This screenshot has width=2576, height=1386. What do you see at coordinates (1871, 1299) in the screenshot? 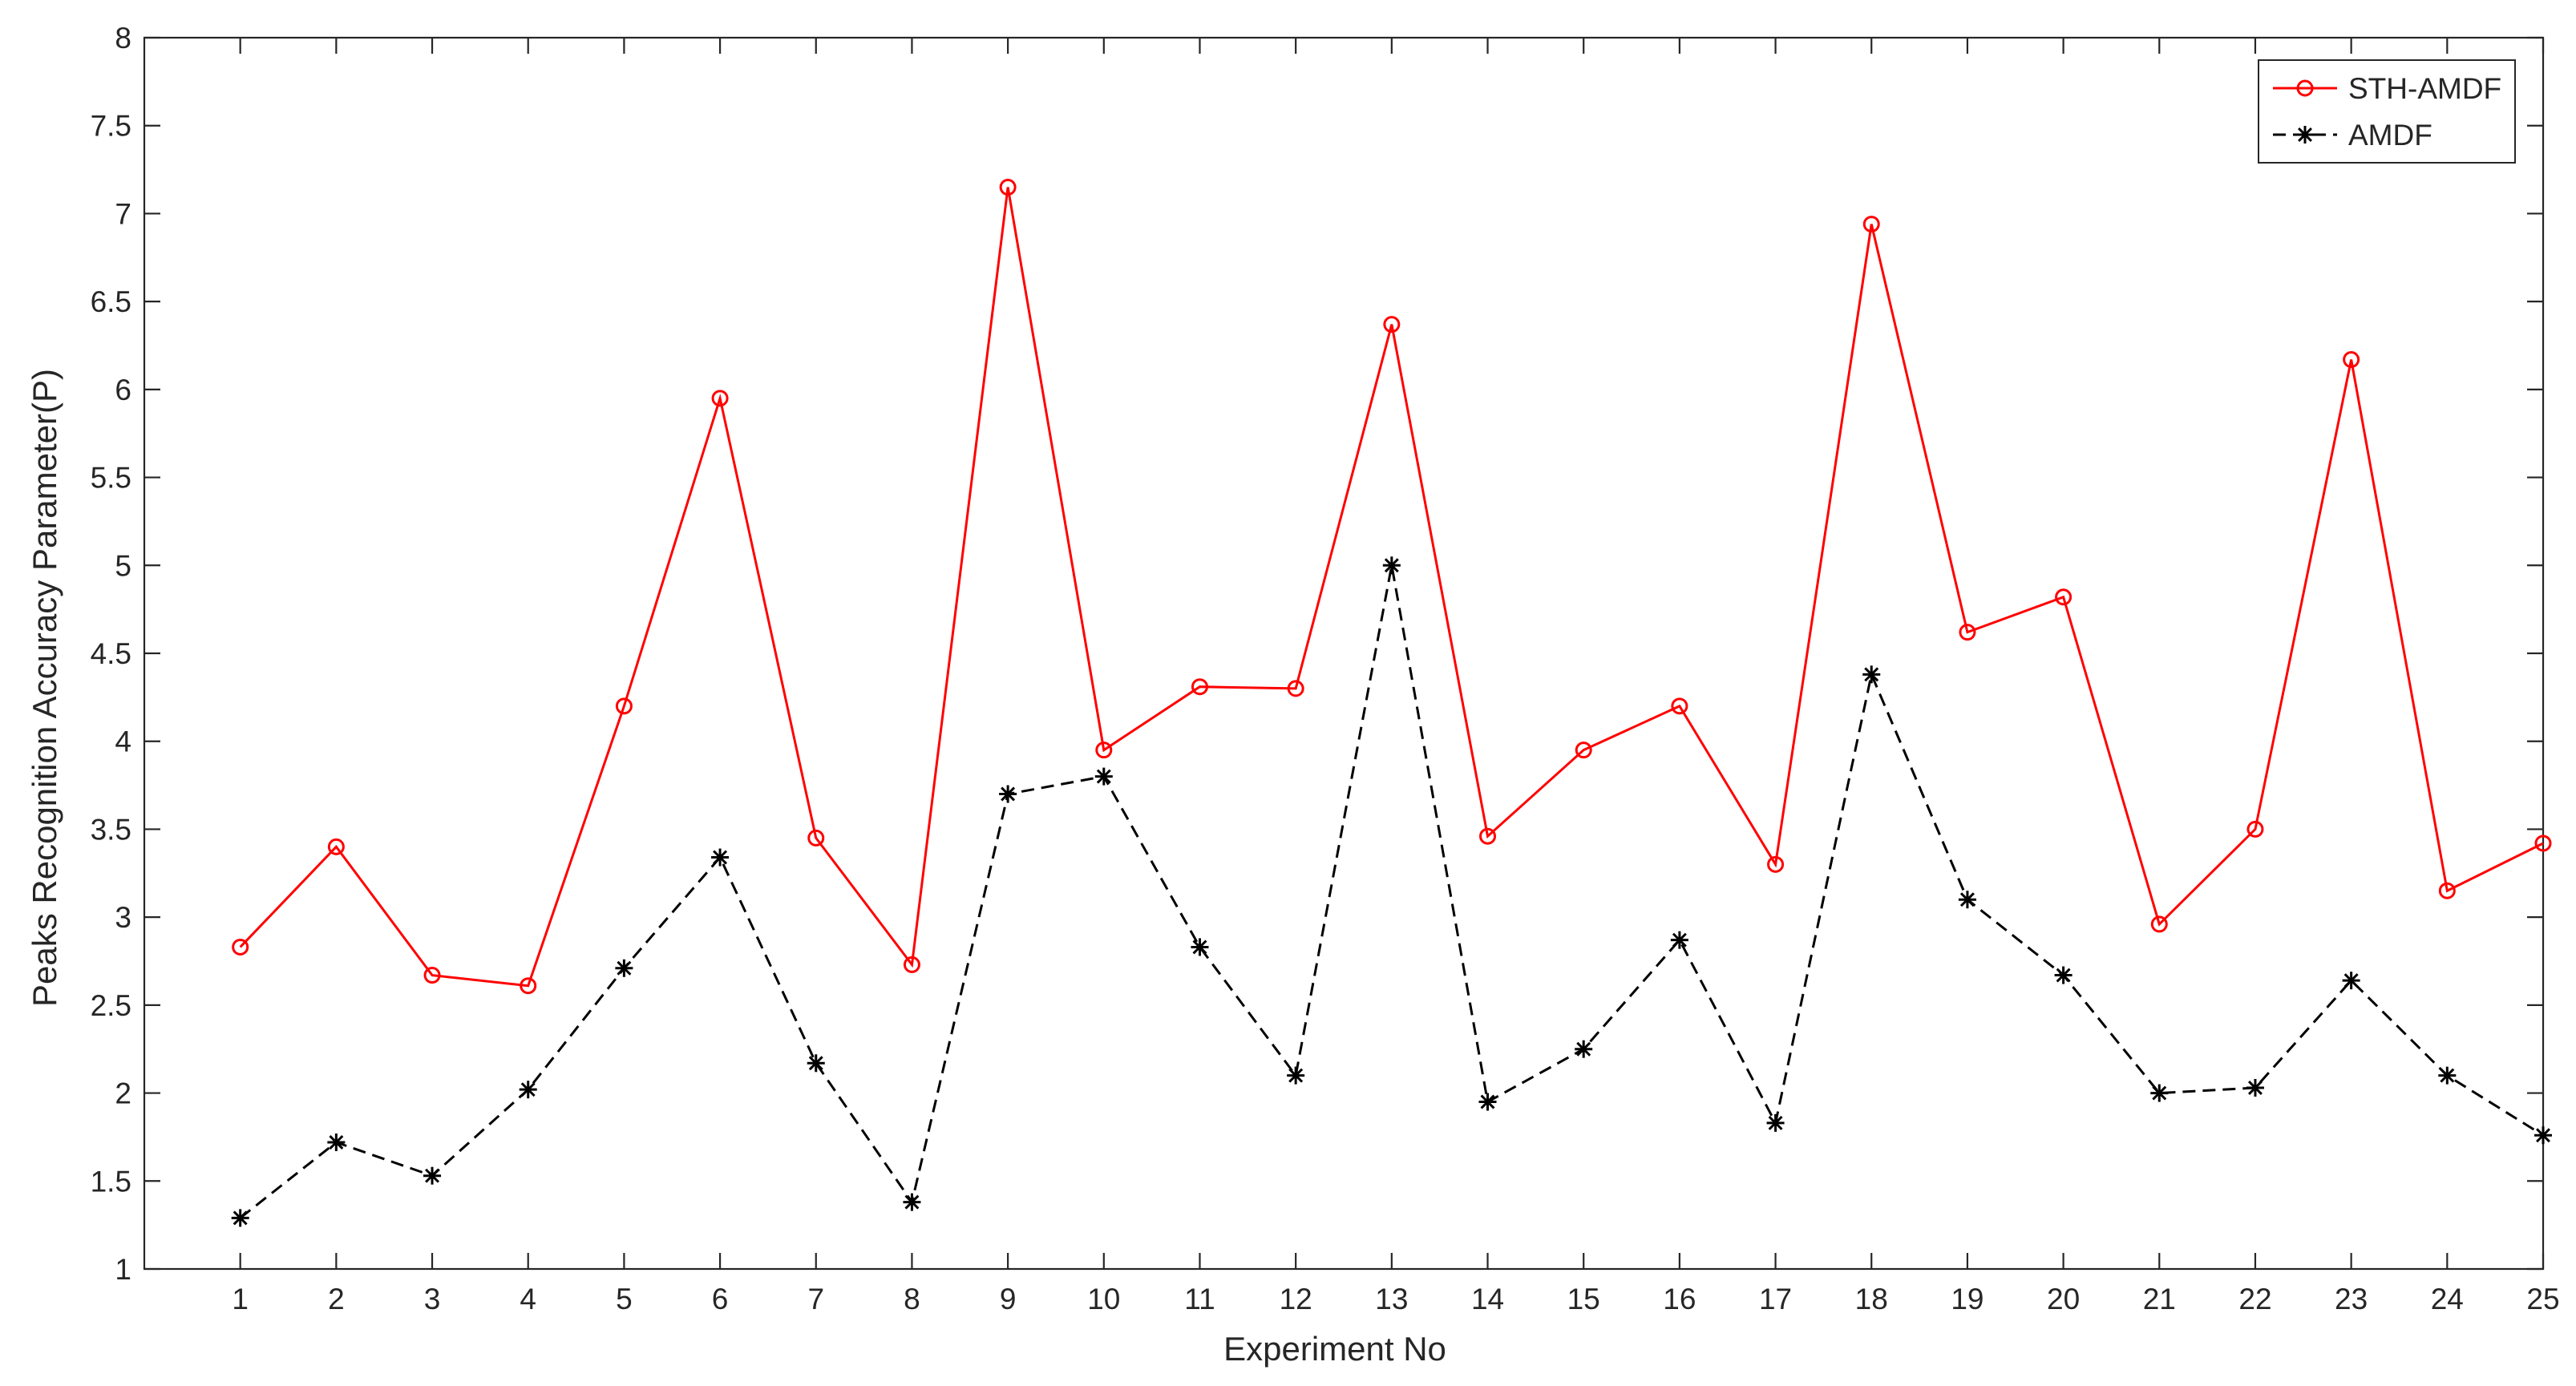
I see `x-tick-label: 18` at bounding box center [1871, 1299].